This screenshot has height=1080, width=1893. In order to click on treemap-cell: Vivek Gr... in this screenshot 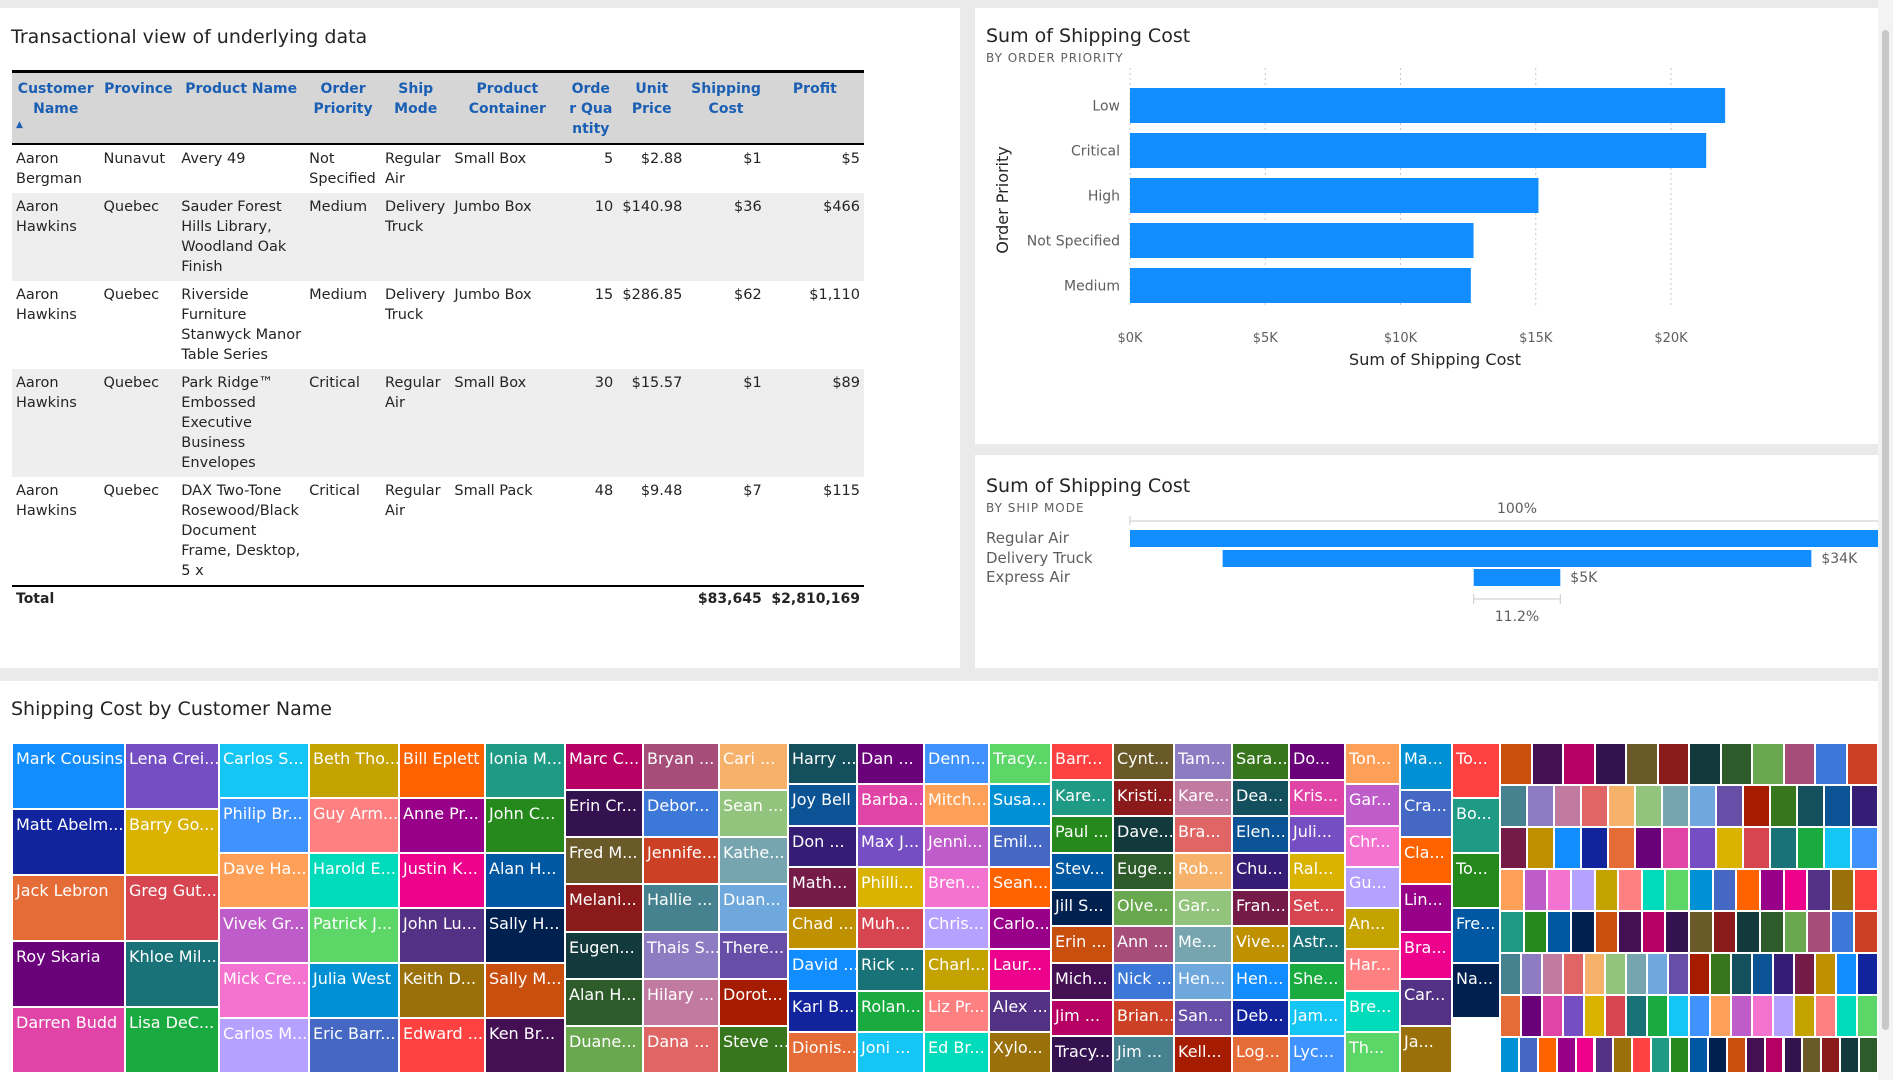, I will do `click(264, 935)`.